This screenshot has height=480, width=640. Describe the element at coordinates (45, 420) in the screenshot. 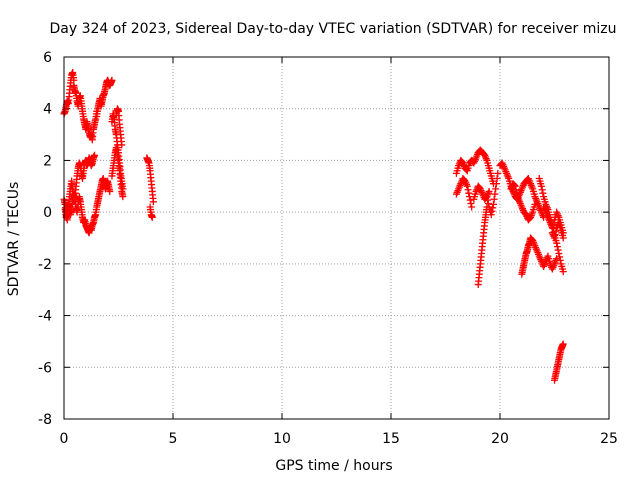

I see `y-tick-label: -8` at that location.